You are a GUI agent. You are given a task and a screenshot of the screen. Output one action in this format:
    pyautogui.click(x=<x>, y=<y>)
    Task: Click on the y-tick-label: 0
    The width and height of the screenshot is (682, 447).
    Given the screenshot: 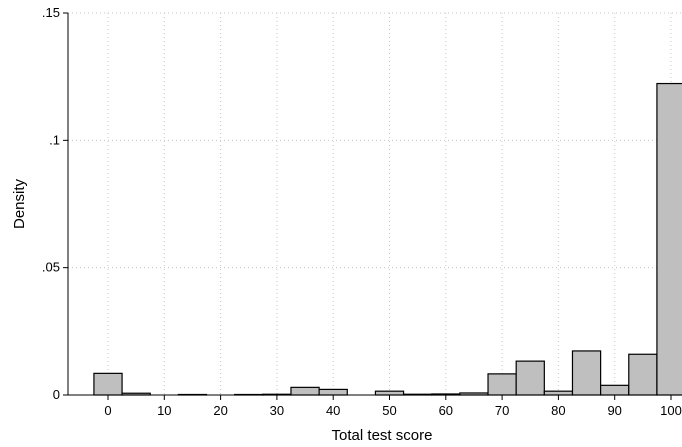 What is the action you would take?
    pyautogui.click(x=56, y=394)
    